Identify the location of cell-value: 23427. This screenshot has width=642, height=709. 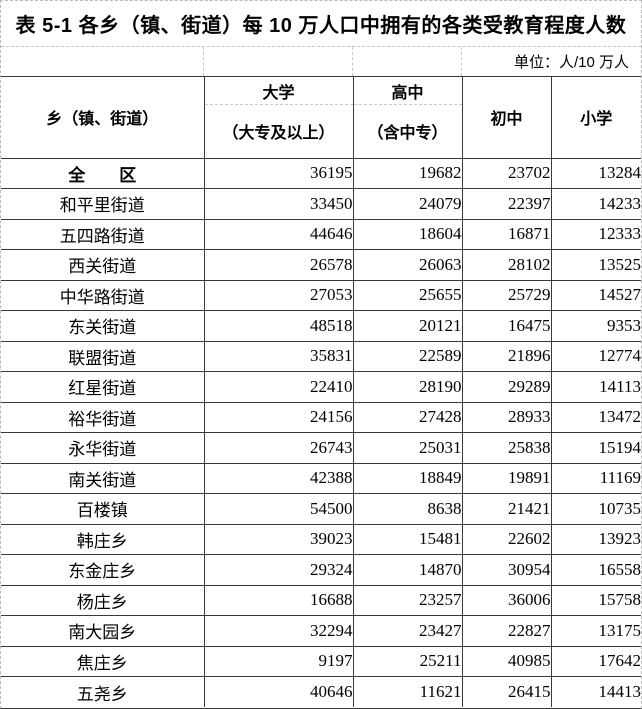
(407, 631).